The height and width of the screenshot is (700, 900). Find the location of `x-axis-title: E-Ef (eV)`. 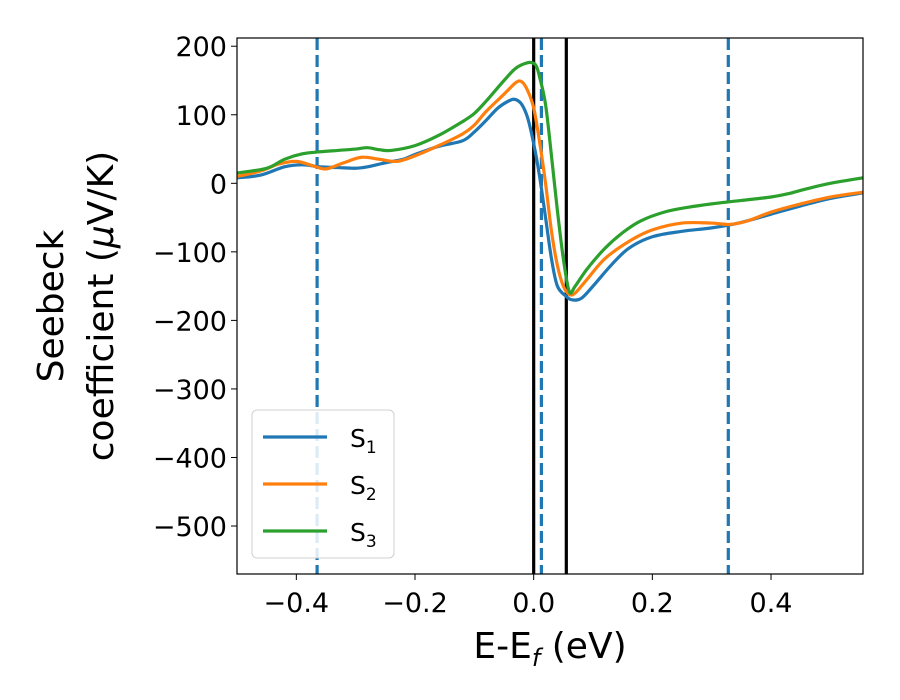

x-axis-title: E-Ef (eV) is located at coordinates (549, 649).